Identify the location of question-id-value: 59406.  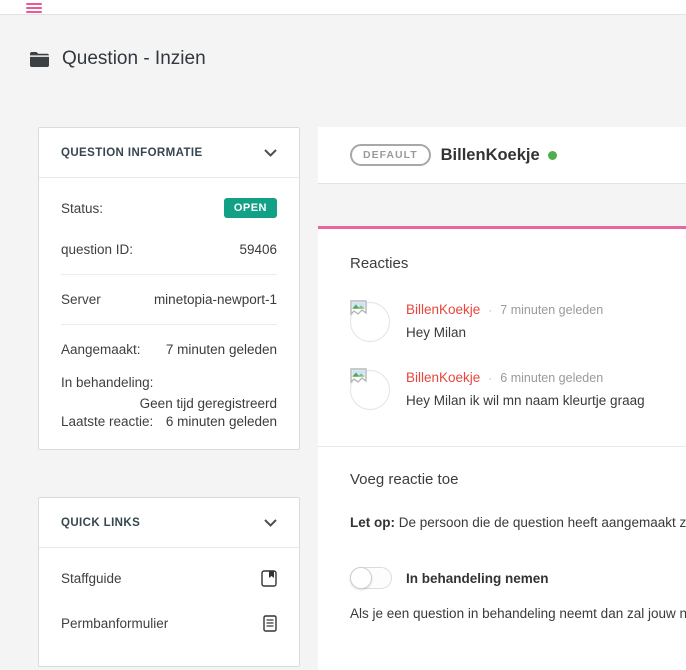
(258, 249).